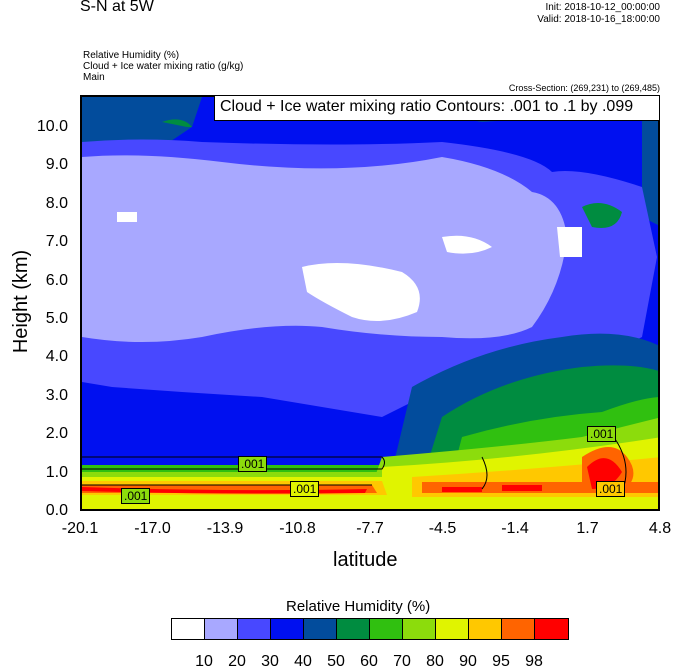  Describe the element at coordinates (369, 660) in the screenshot. I see `colorbar-label: 60` at that location.